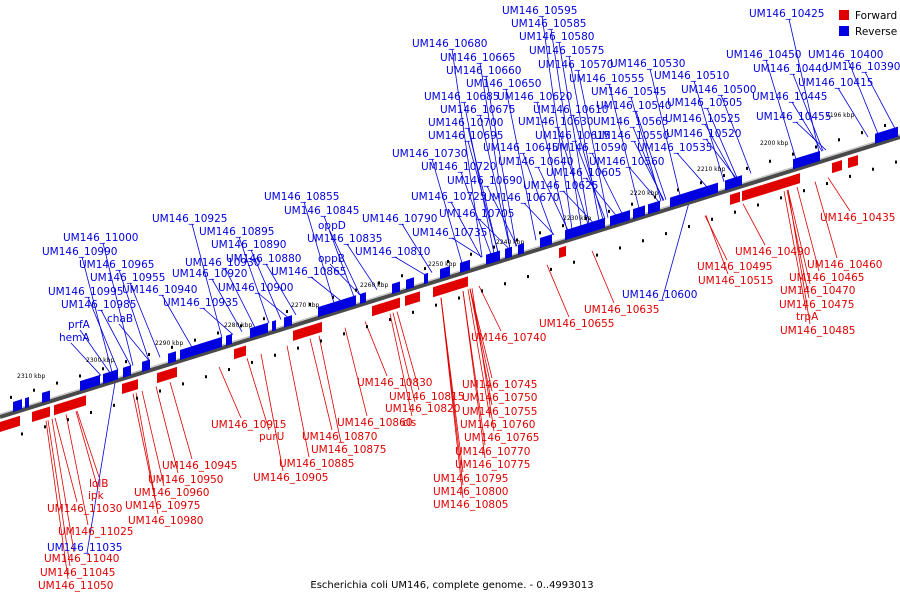  Describe the element at coordinates (162, 506) in the screenshot. I see `forward-gene-label: UM146_10975` at that location.